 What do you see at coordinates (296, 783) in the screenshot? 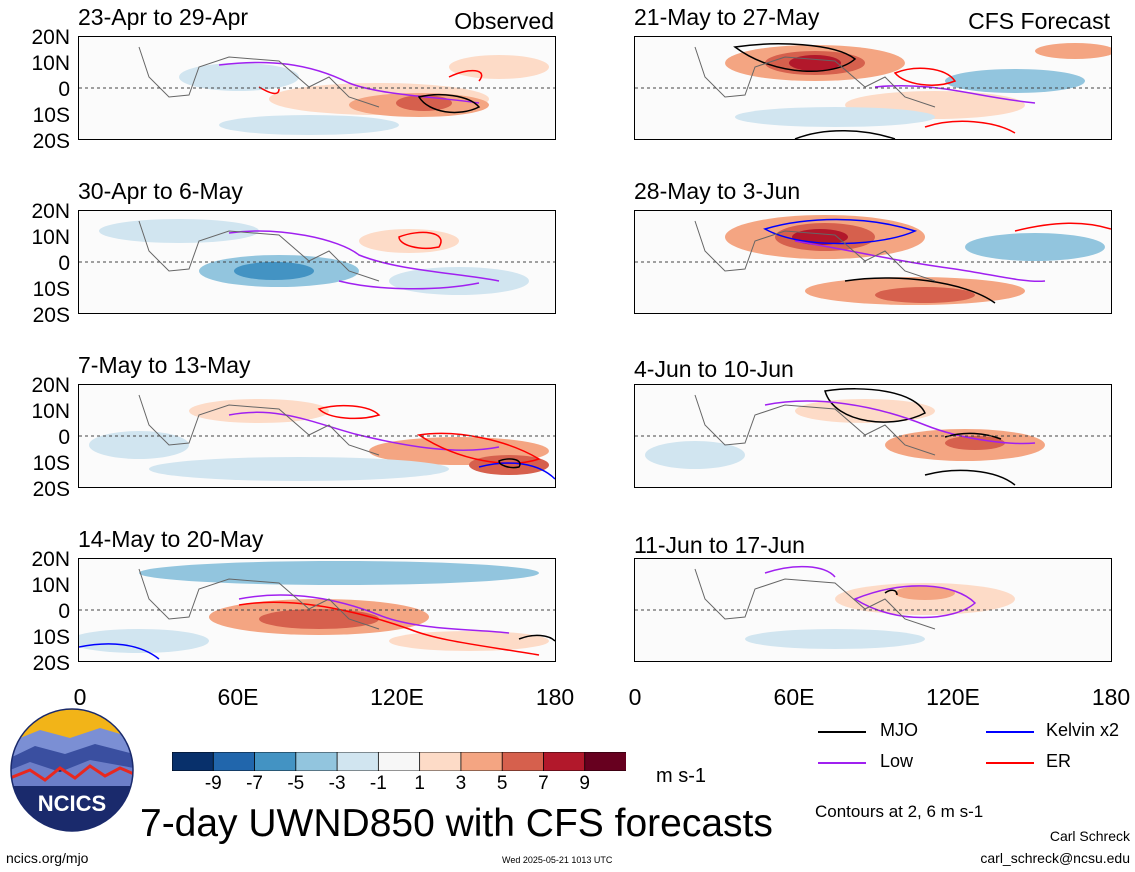
I see `colorbar-tick-label: -5` at bounding box center [296, 783].